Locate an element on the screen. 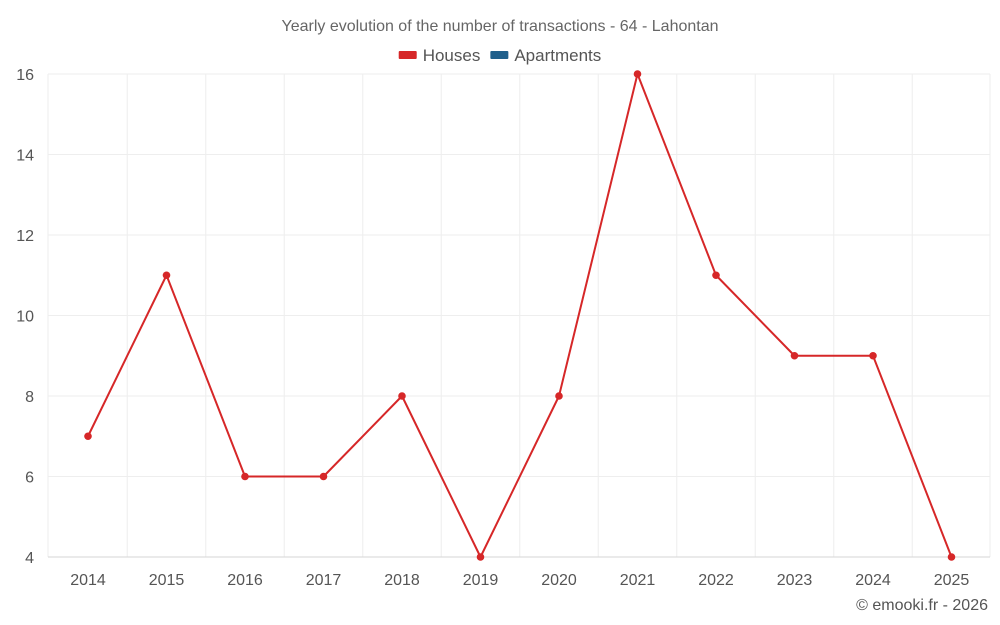  x-tick-label: 2018 is located at coordinates (402, 580).